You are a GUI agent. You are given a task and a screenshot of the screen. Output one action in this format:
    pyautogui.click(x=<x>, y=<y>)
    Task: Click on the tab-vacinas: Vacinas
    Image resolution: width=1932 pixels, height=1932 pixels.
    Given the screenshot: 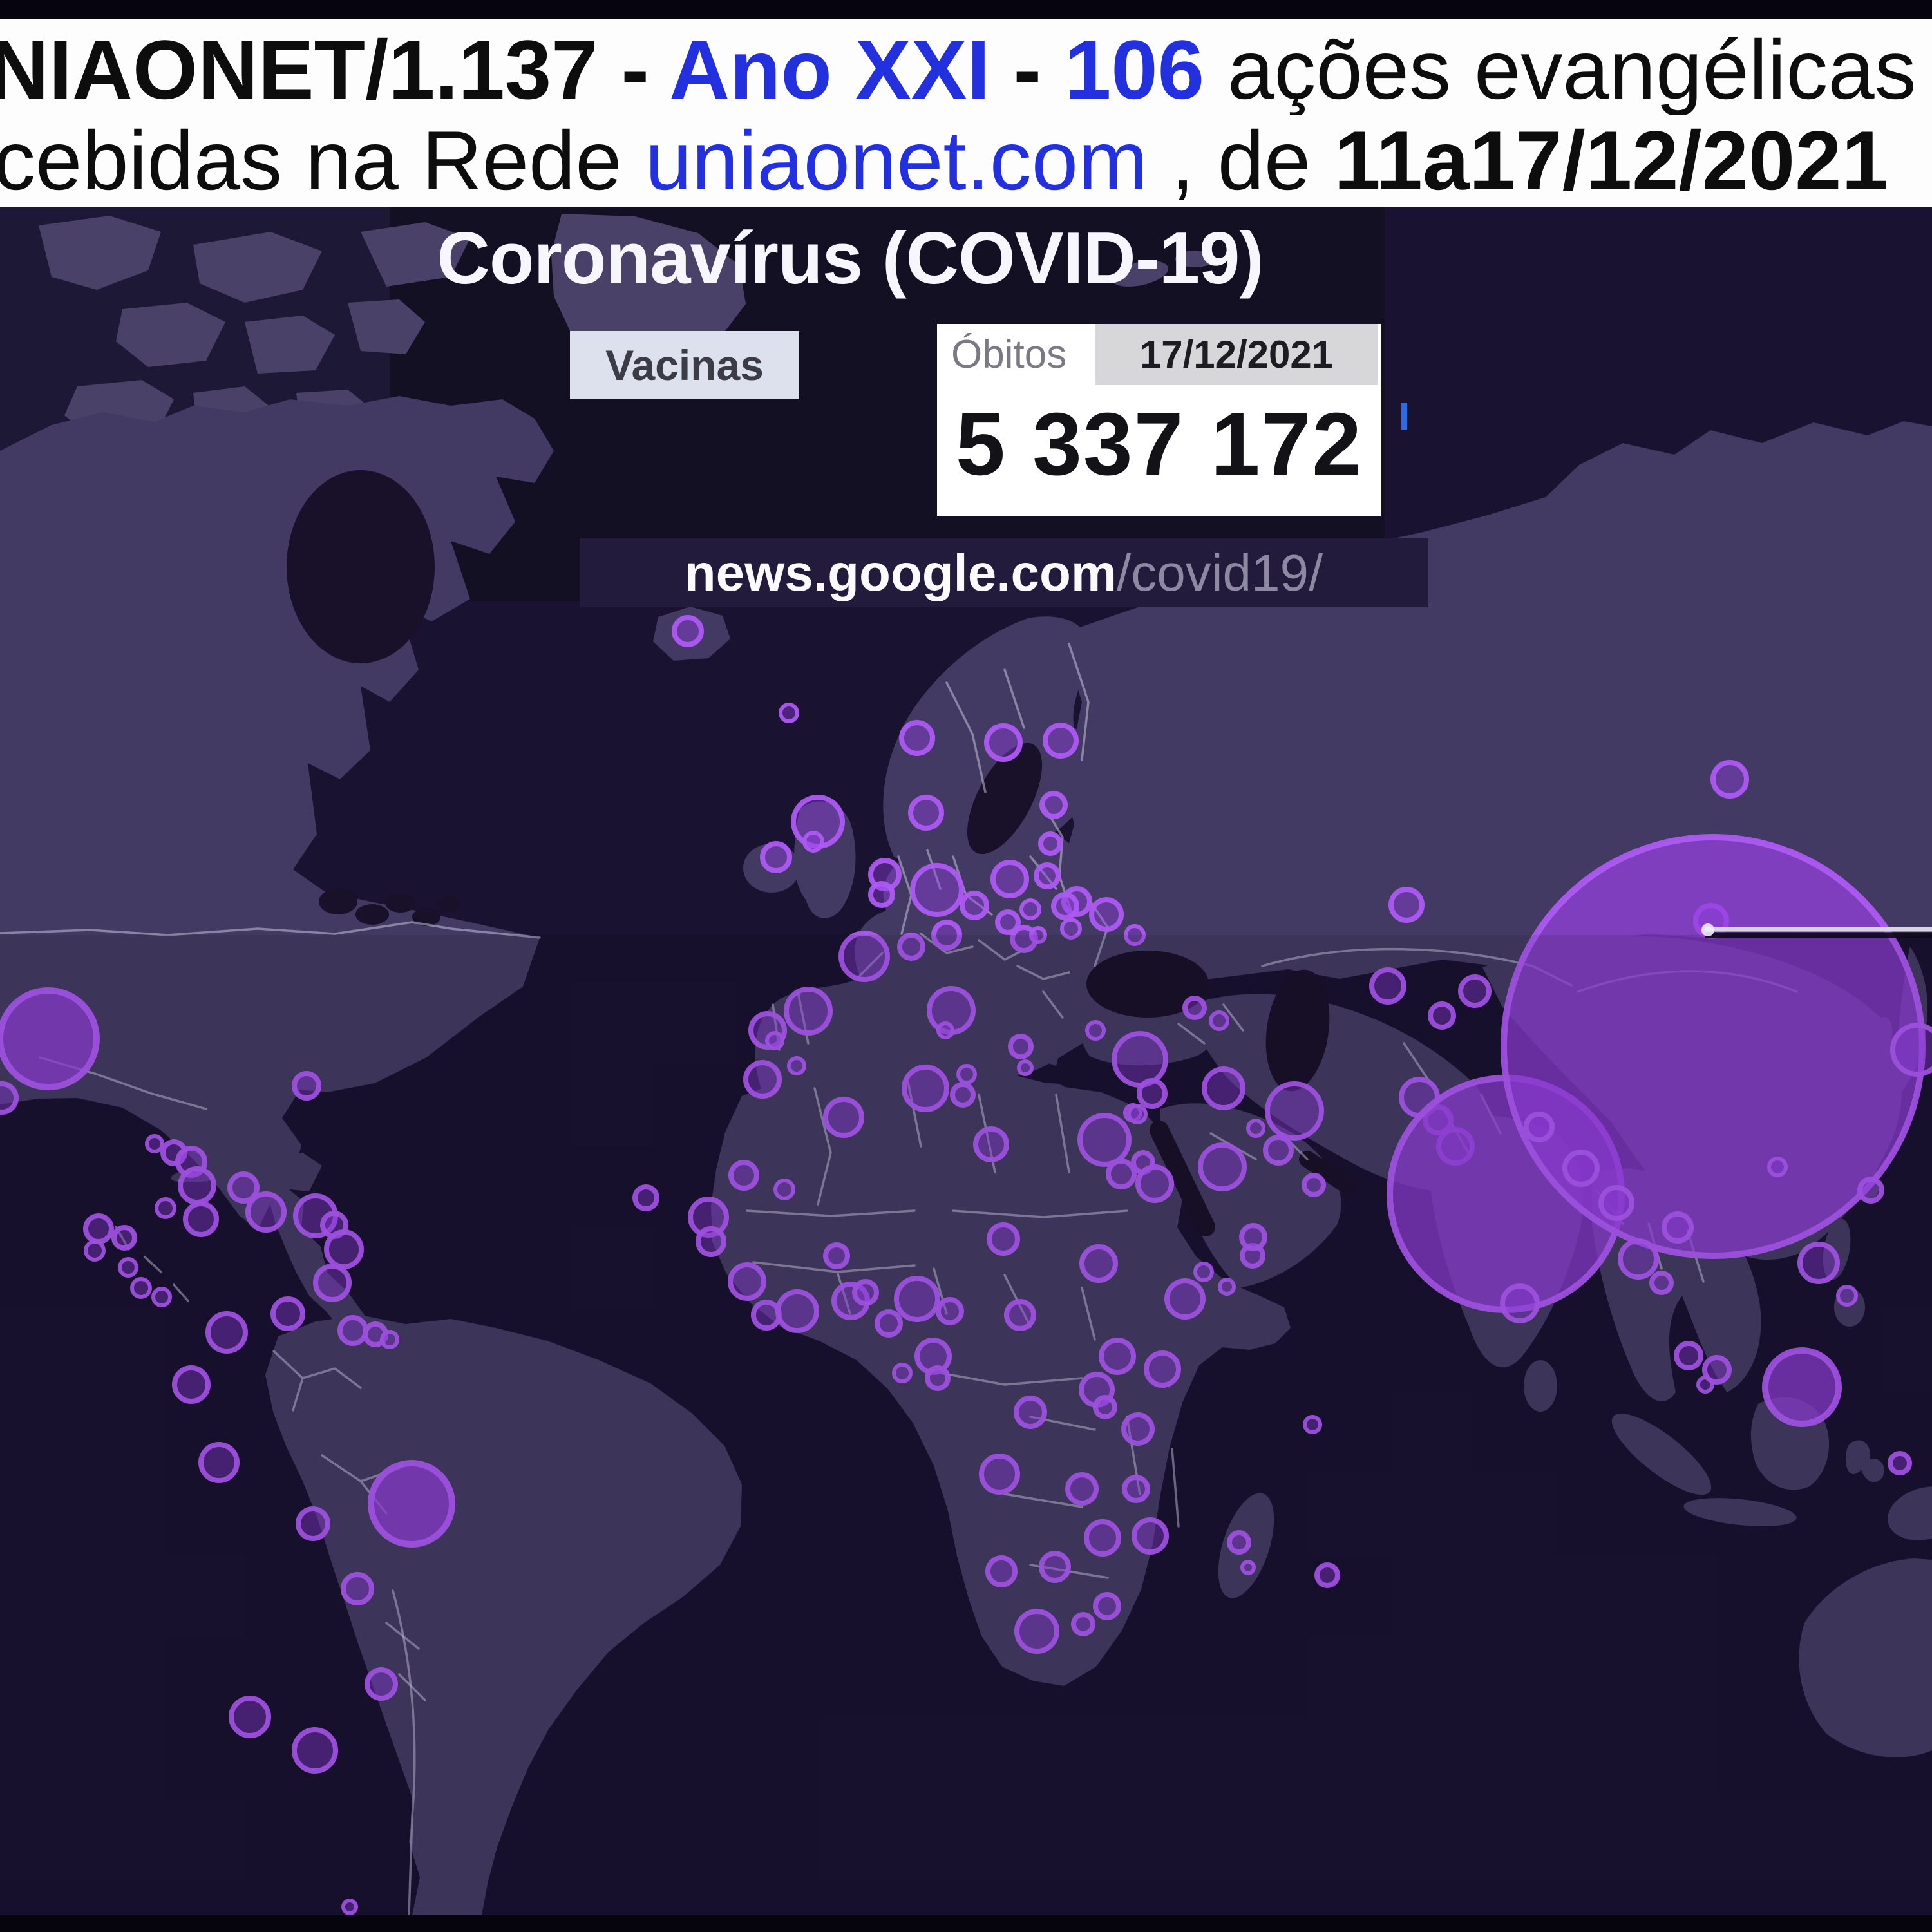 What is the action you would take?
    pyautogui.click(x=684, y=365)
    